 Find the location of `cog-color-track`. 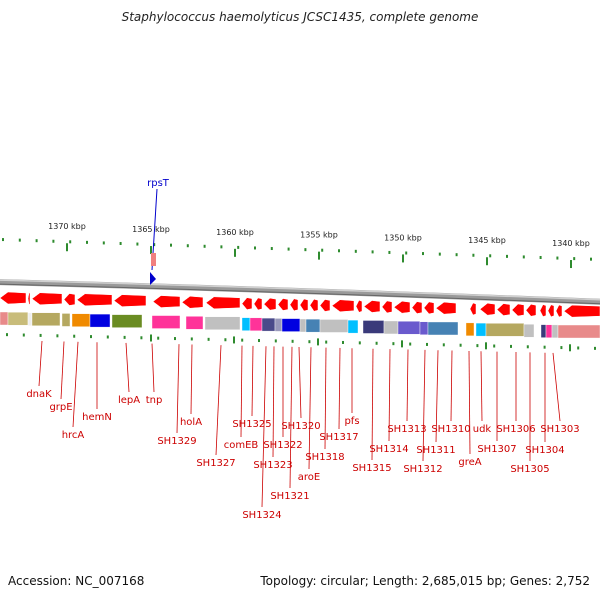

cog-color-track is located at coordinates (300, 325).